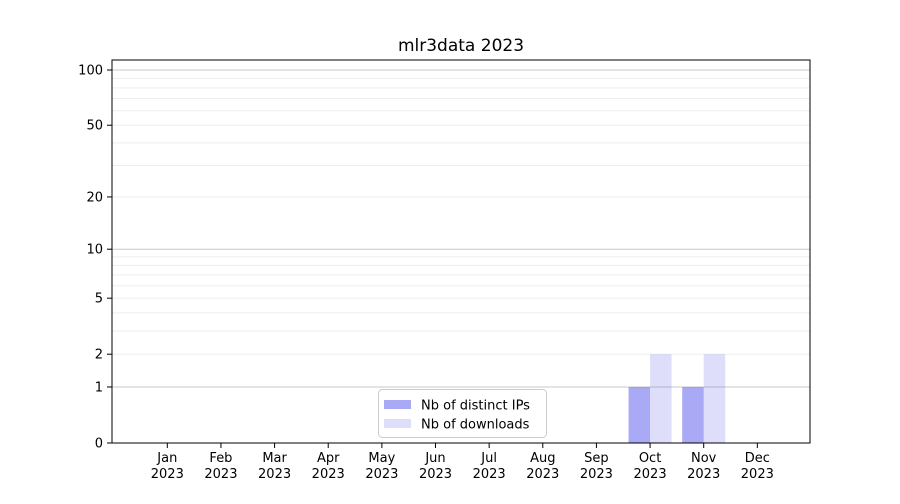  What do you see at coordinates (639, 414) in the screenshot?
I see `bar-nb-of-distinct-ips-oct-2023` at bounding box center [639, 414].